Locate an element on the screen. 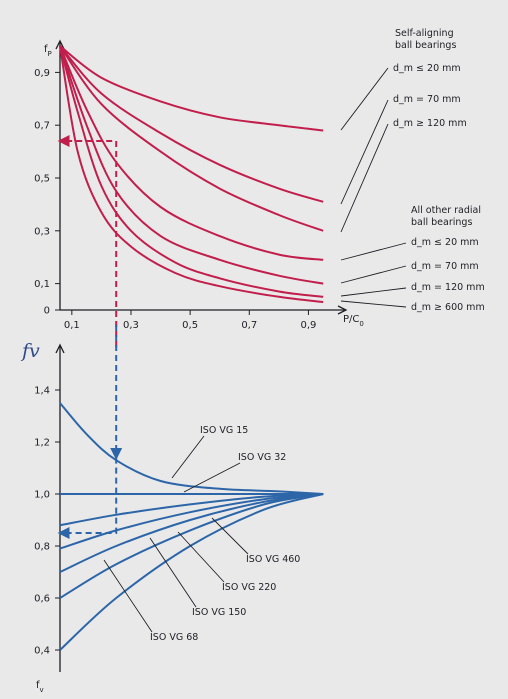 The width and height of the screenshot is (508, 699). top-y-tick-label: 0,5 is located at coordinates (42, 179).